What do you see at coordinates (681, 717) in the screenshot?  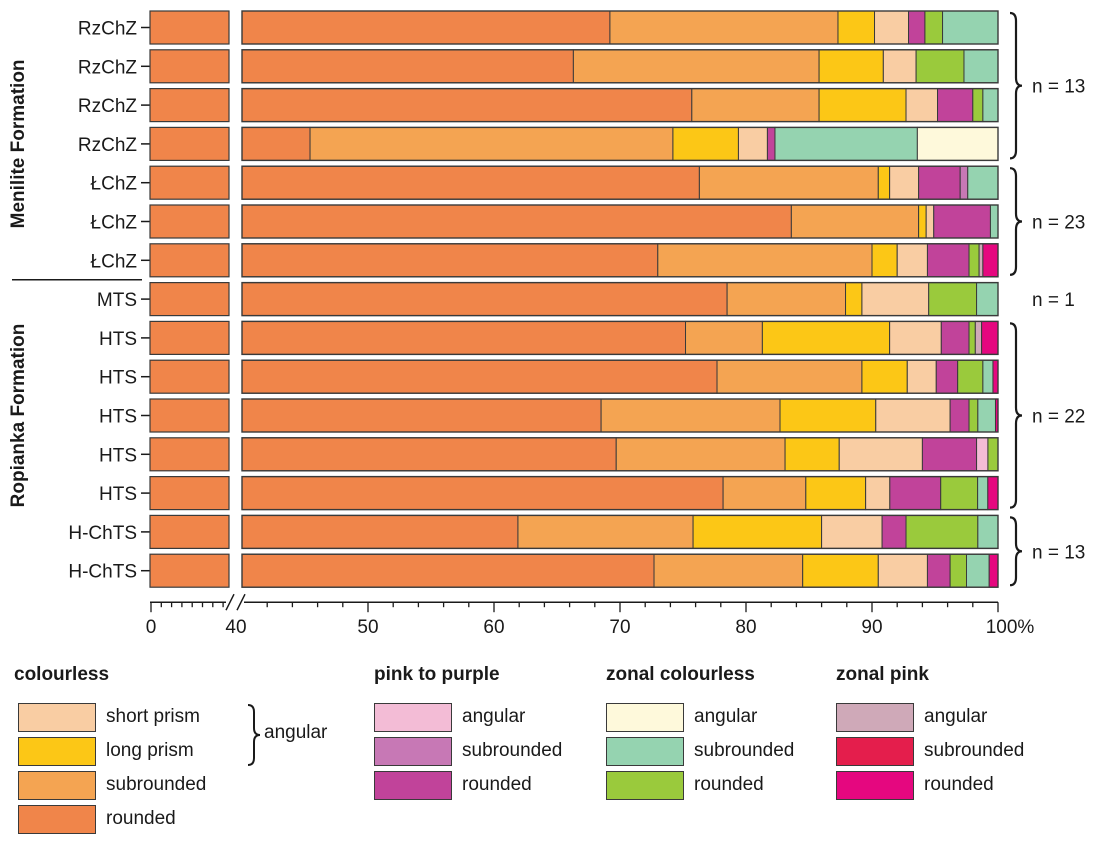 I see `legend-item-zonal-angular: angular` at bounding box center [681, 717].